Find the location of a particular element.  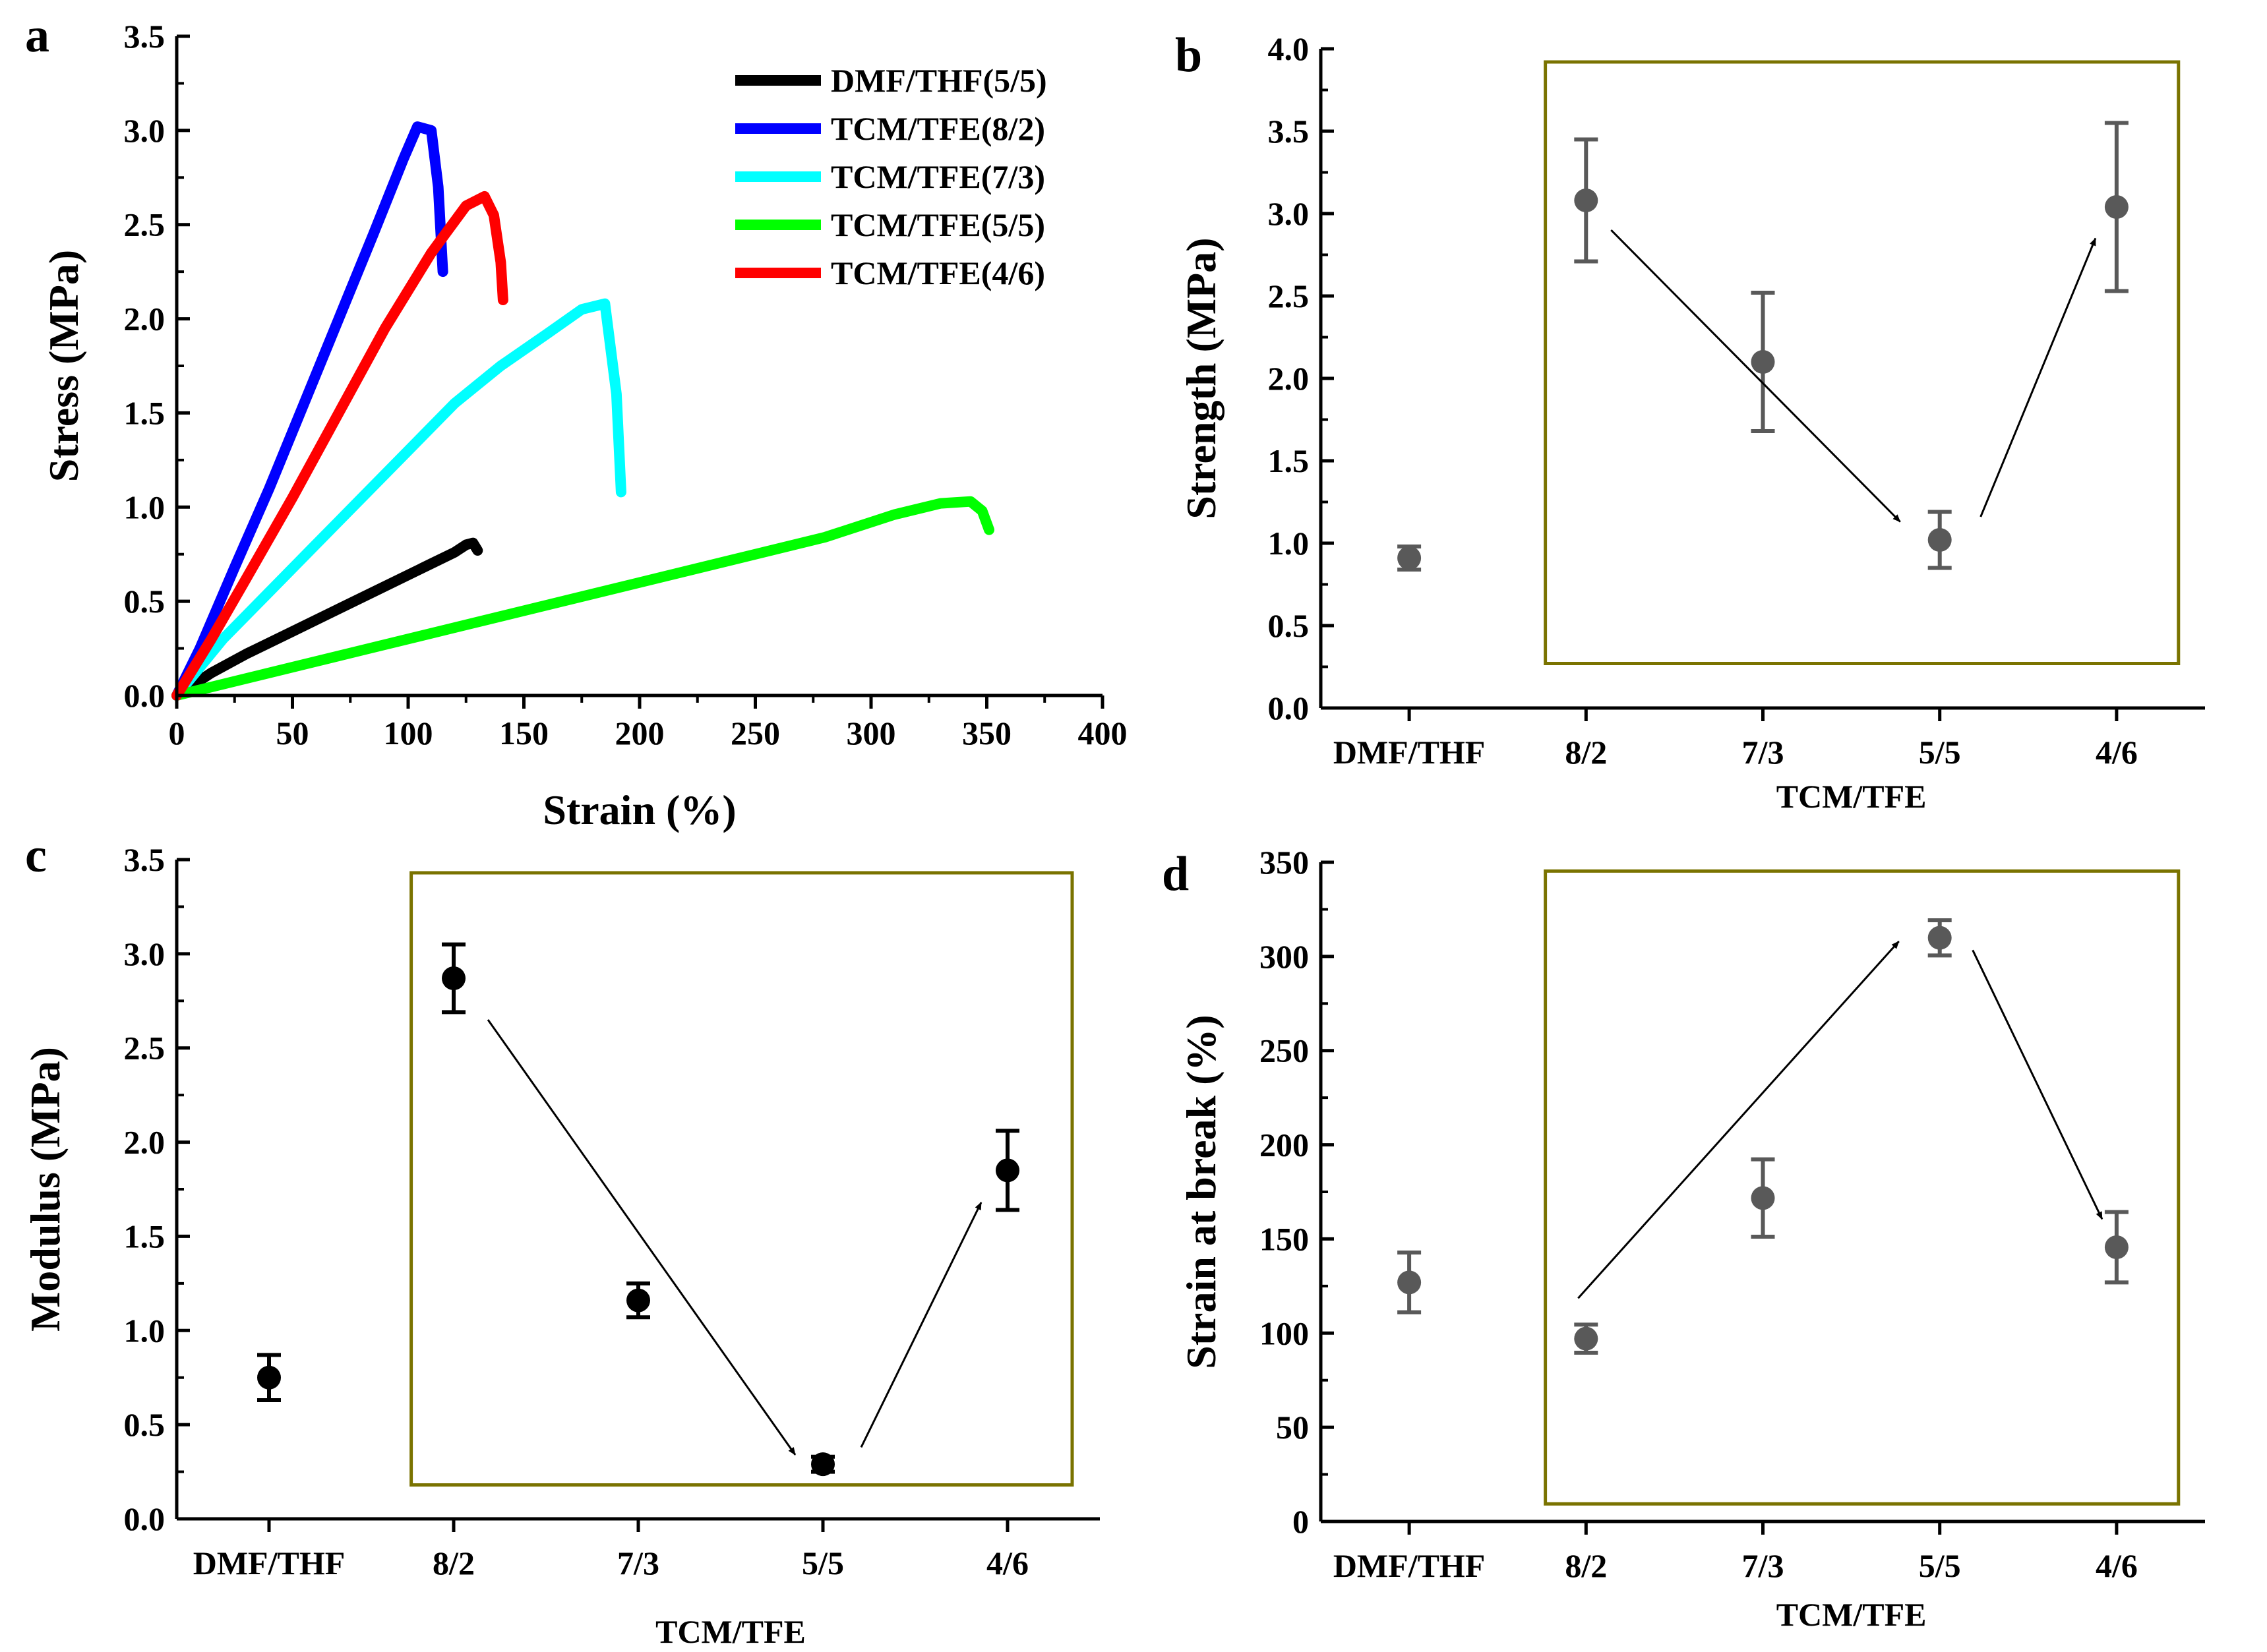

panel-a-x-tick-label: 100 is located at coordinates (408, 733).